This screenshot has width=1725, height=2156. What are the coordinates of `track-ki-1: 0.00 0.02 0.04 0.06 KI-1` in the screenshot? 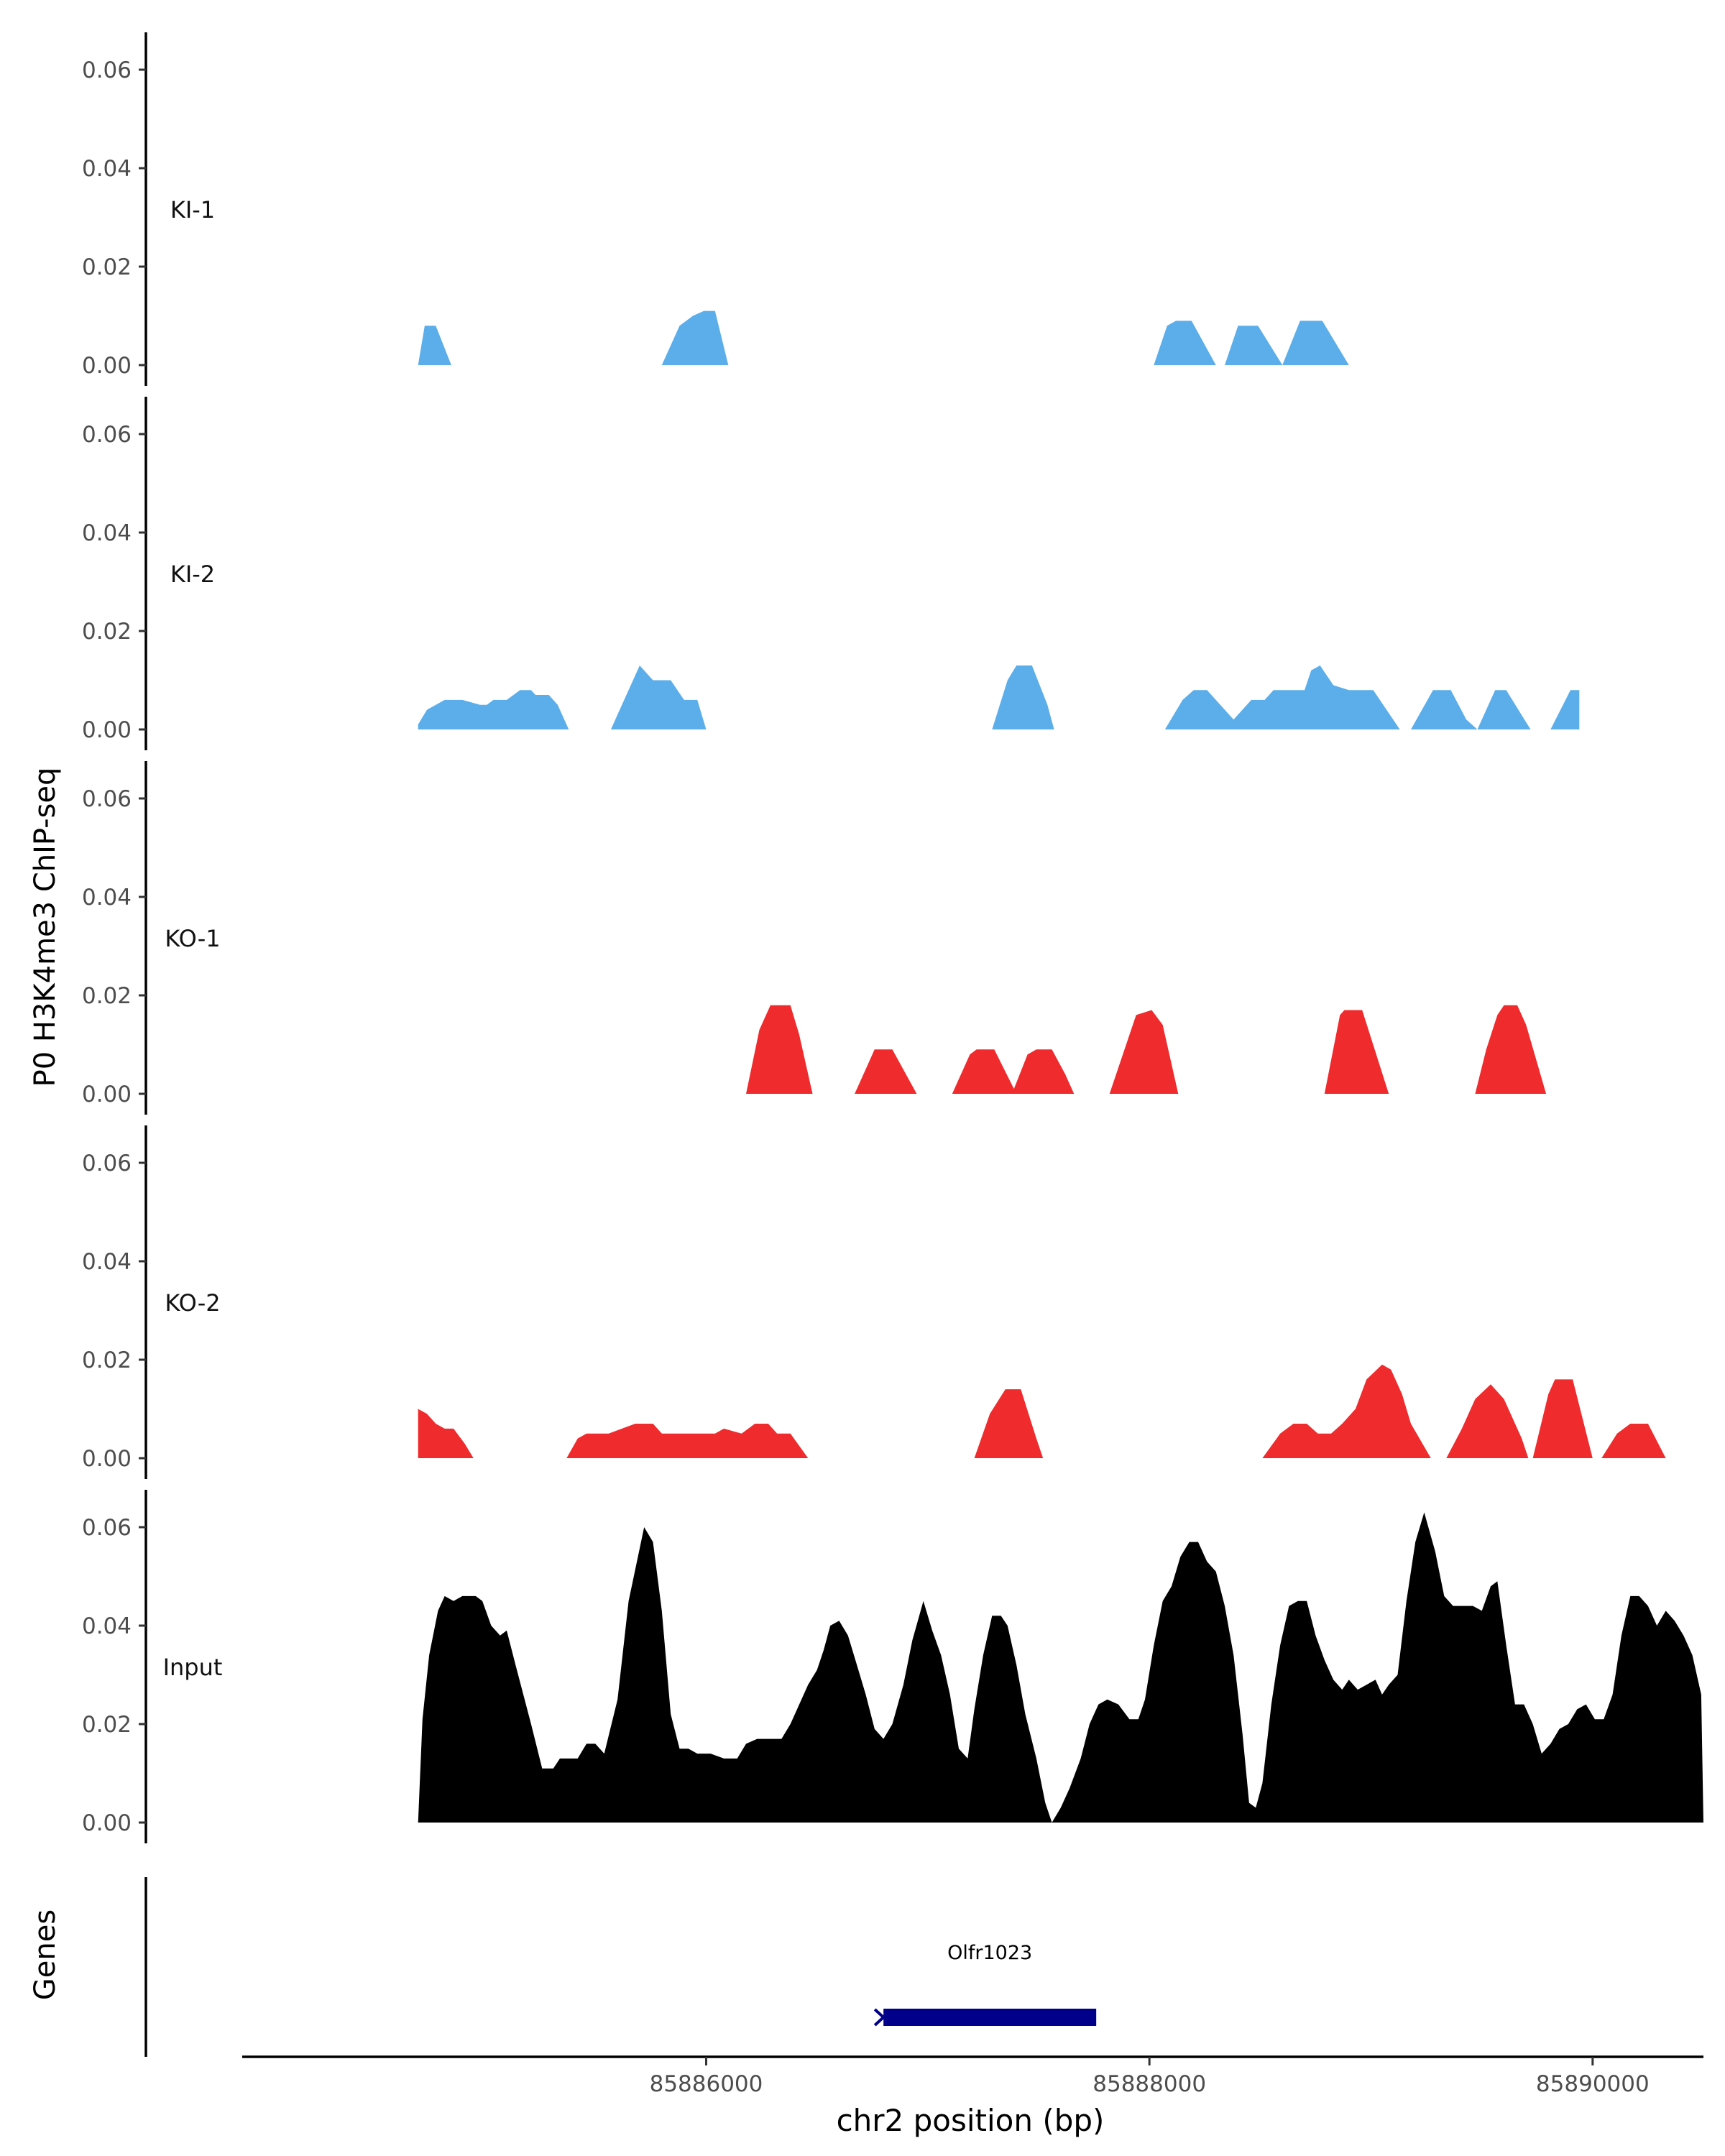 It's located at (715, 209).